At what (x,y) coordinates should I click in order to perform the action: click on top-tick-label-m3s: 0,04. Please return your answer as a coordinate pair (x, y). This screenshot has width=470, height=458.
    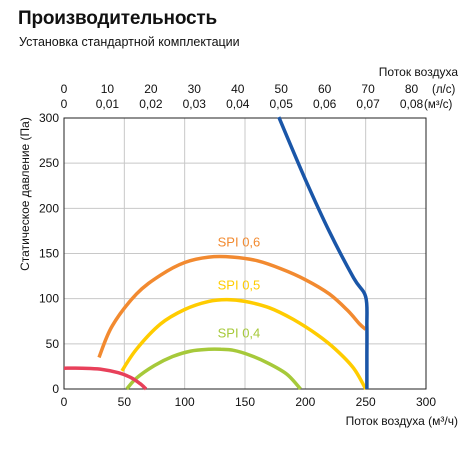
    Looking at the image, I should click on (238, 104).